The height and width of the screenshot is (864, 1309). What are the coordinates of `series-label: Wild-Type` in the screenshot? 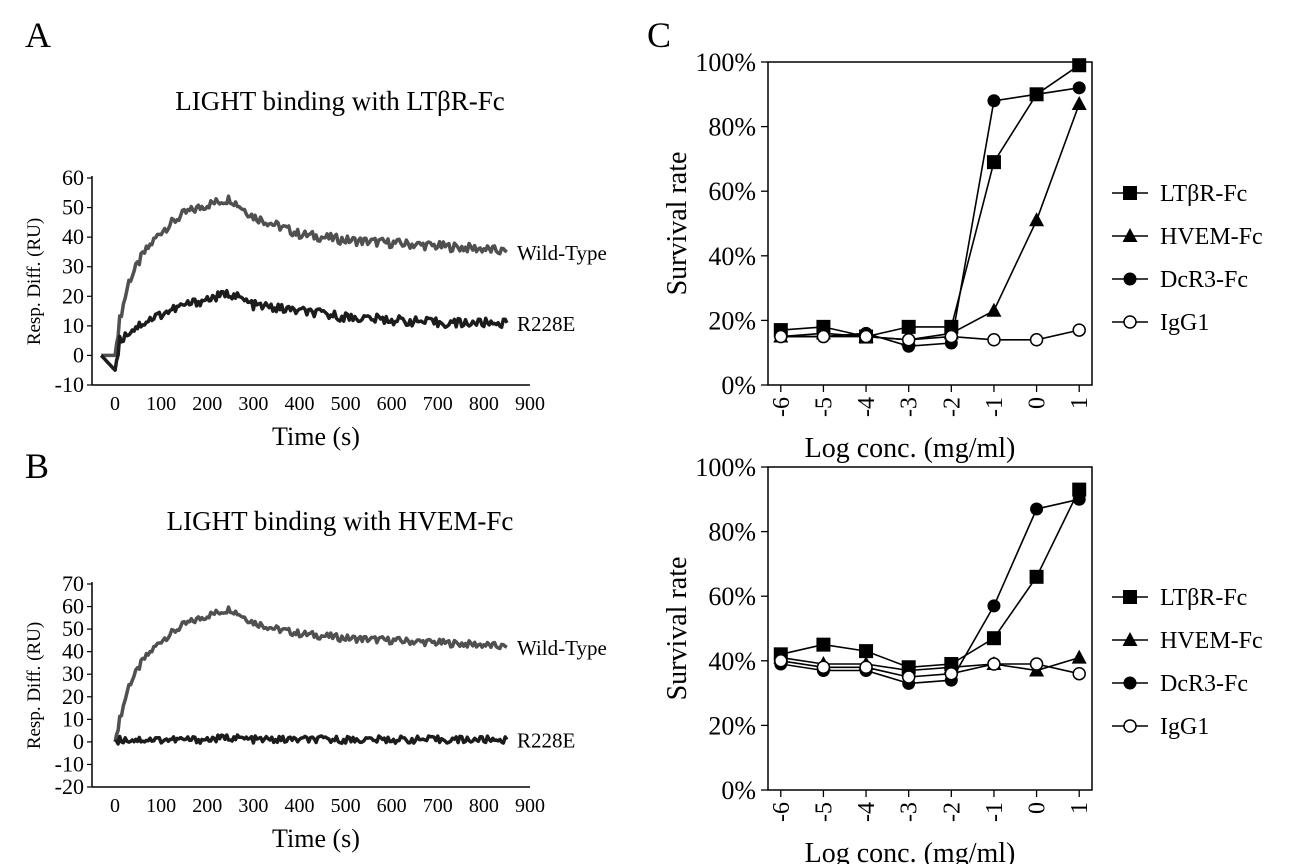 It's located at (562, 648).